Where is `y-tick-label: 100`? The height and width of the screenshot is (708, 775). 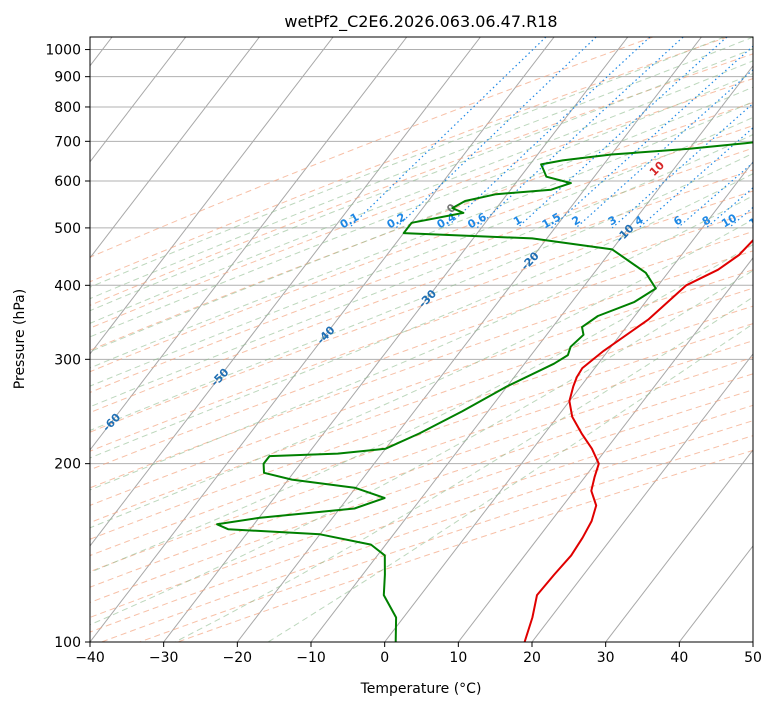 y-tick-label: 100 is located at coordinates (67, 643).